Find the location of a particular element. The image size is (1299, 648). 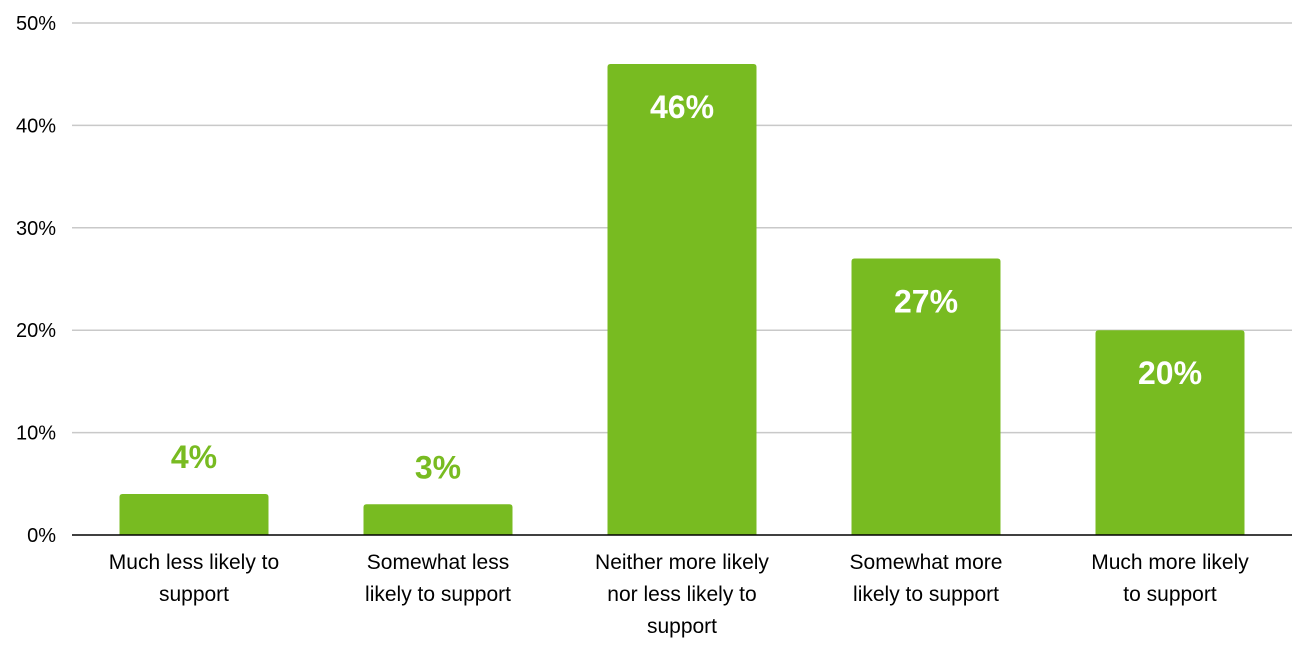

x-tick-label-line: Much less likely to is located at coordinates (194, 562).